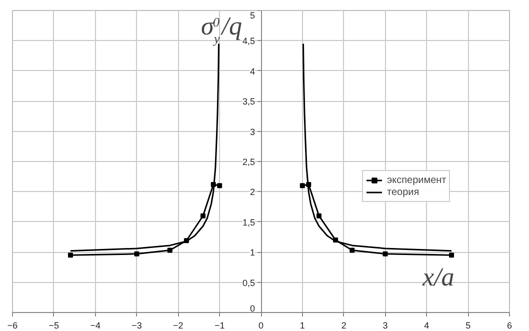 The height and width of the screenshot is (331, 529). Describe the element at coordinates (249, 41) in the screenshot. I see `y-tick-label: 4,5` at that location.